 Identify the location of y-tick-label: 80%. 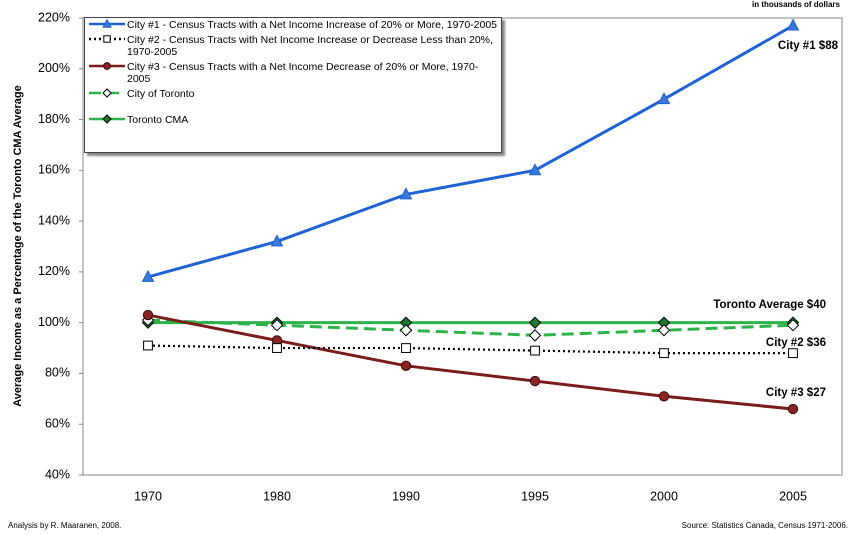
(57, 373).